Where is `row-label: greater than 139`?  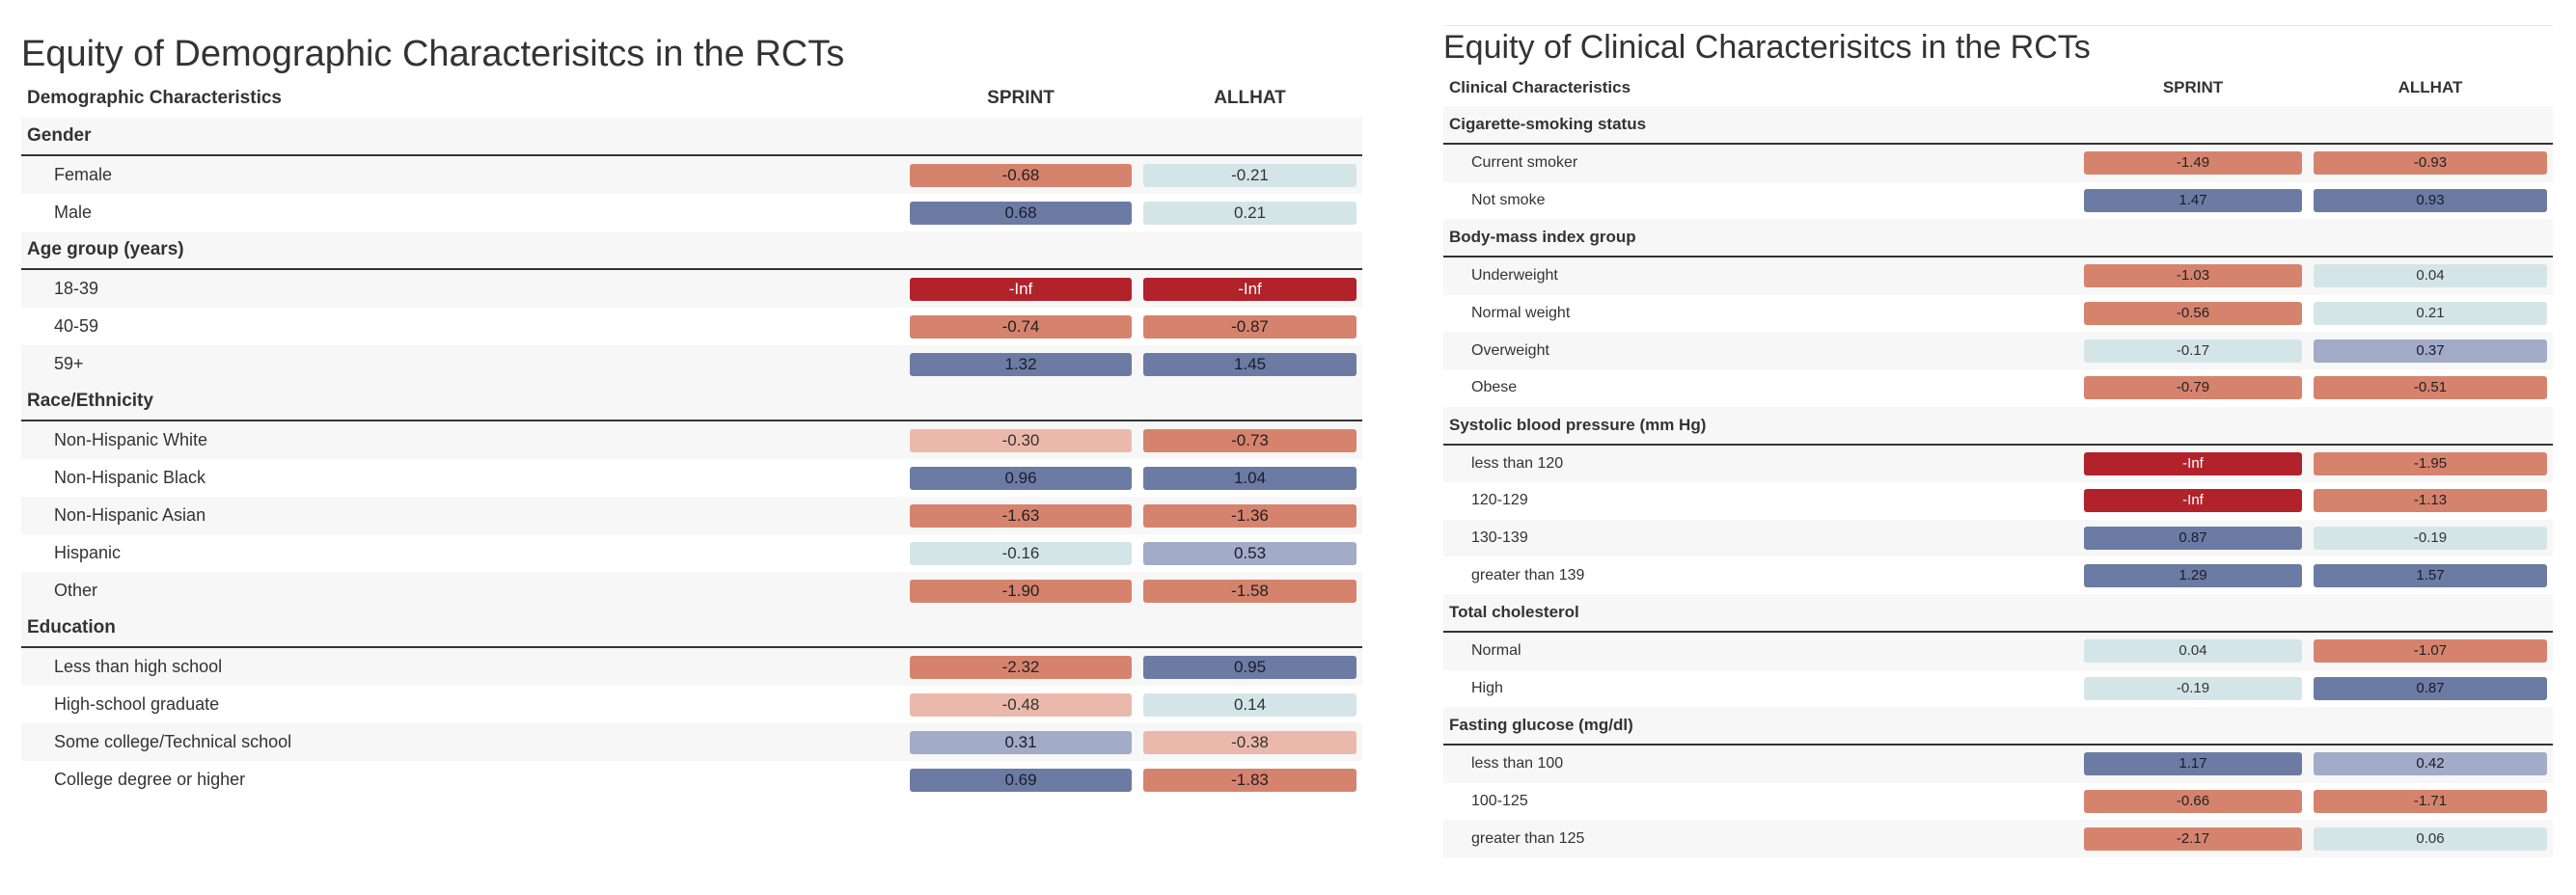 row-label: greater than 139 is located at coordinates (1760, 575).